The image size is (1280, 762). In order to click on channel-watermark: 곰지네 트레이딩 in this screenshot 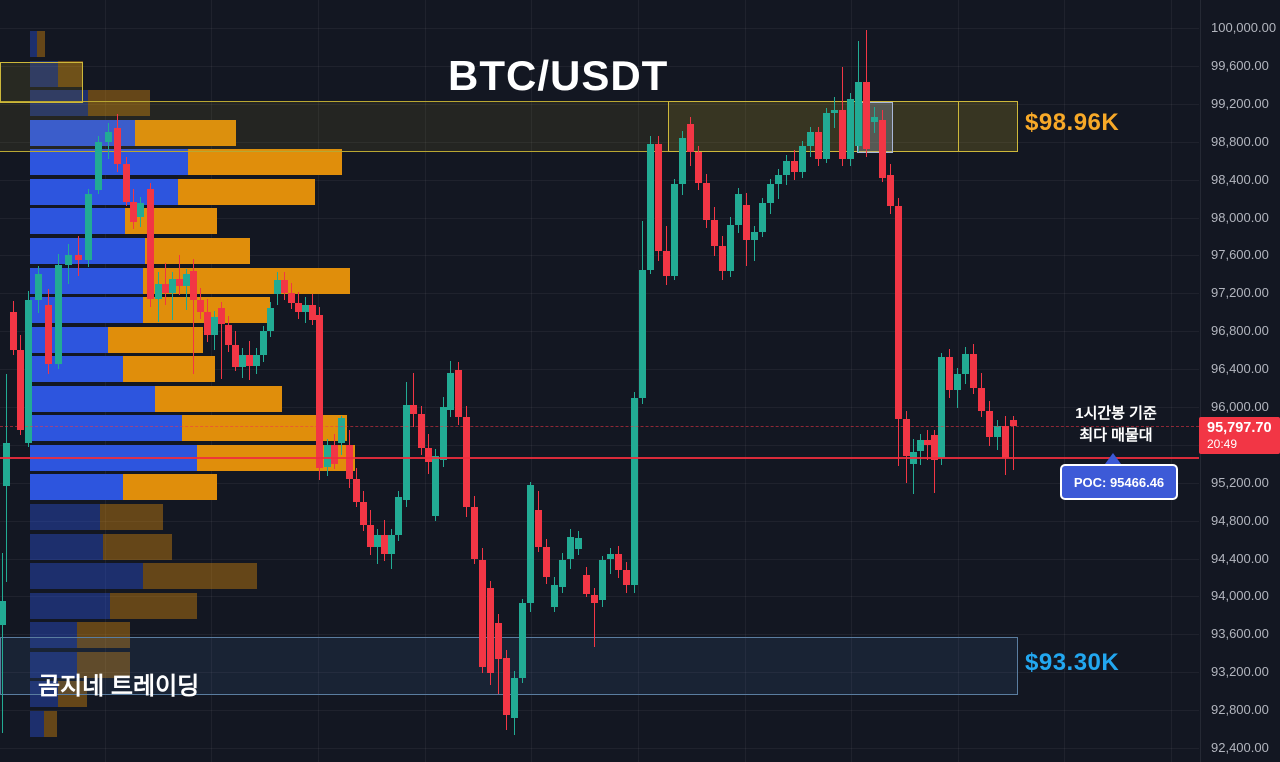, I will do `click(119, 686)`.